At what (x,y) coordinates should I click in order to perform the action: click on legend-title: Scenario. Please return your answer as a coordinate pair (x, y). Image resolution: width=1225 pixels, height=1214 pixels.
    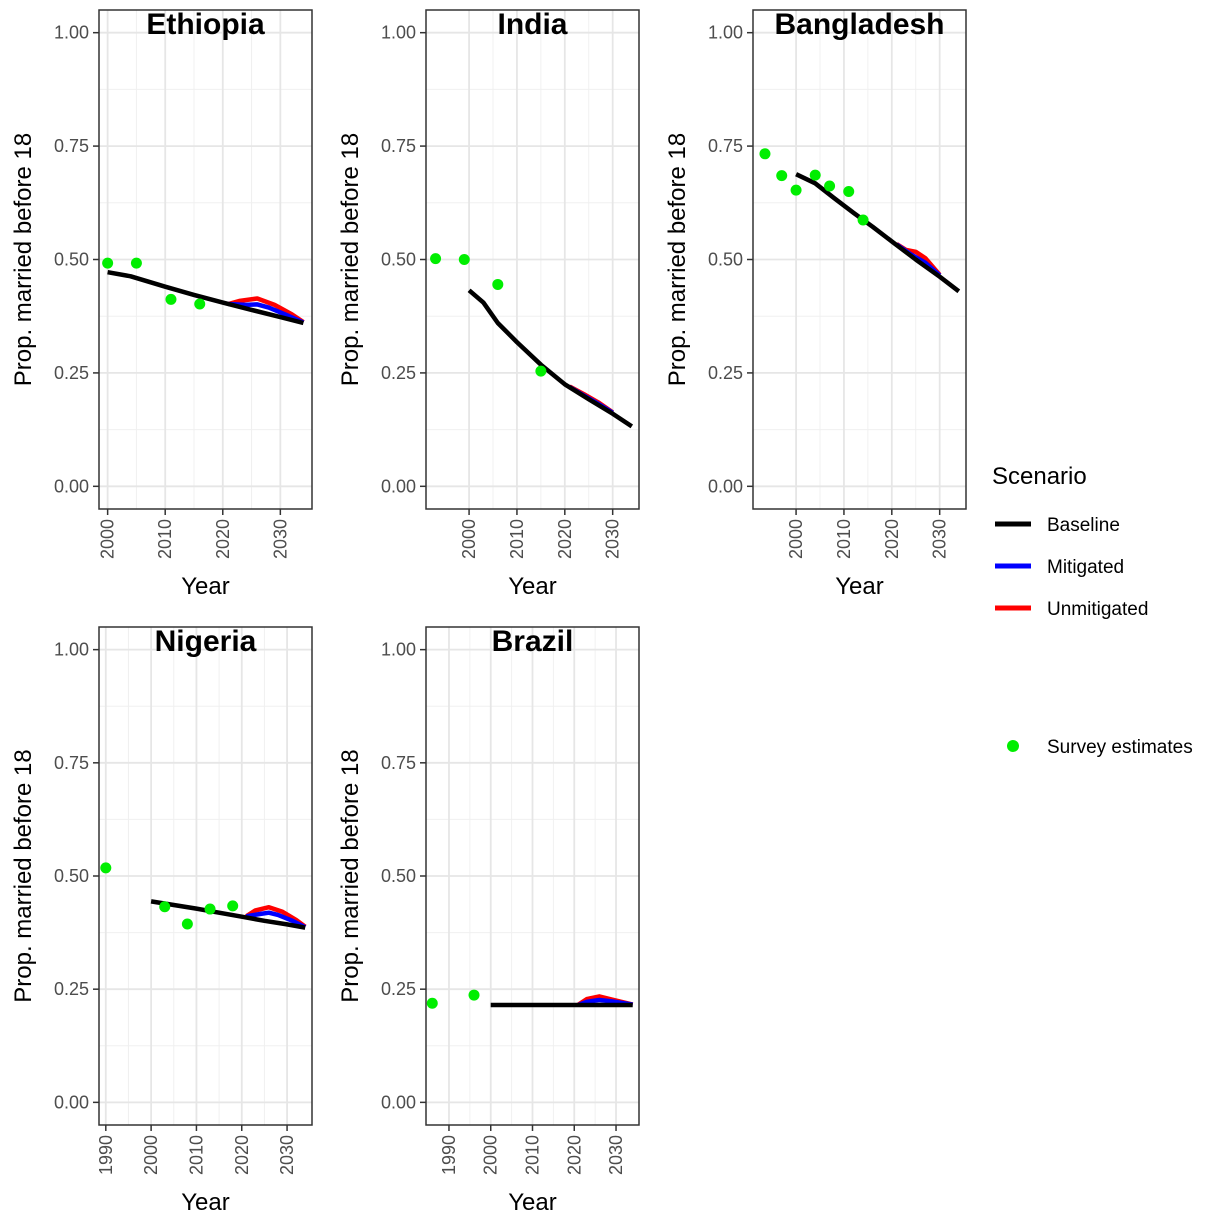
    Looking at the image, I should click on (1039, 476).